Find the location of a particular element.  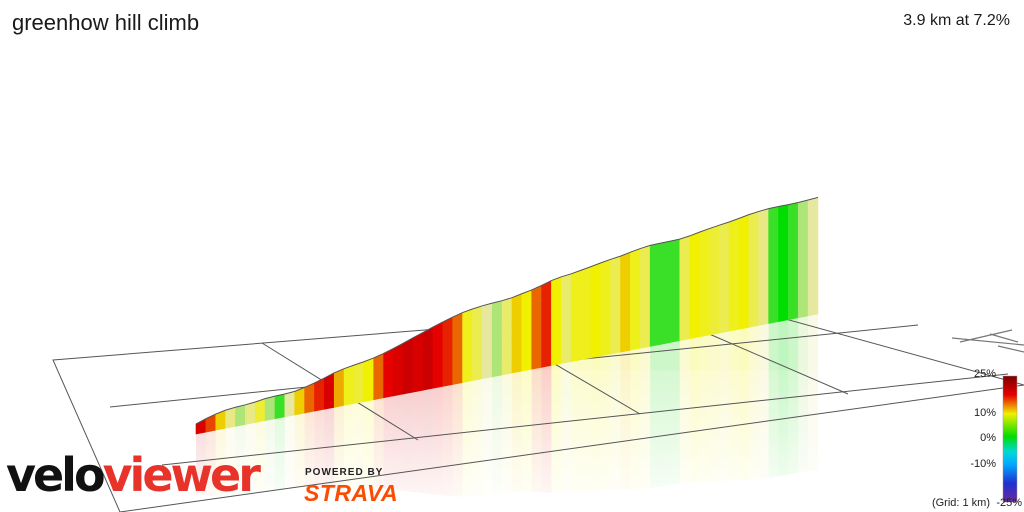

grid-line is located at coordinates (774, 362).